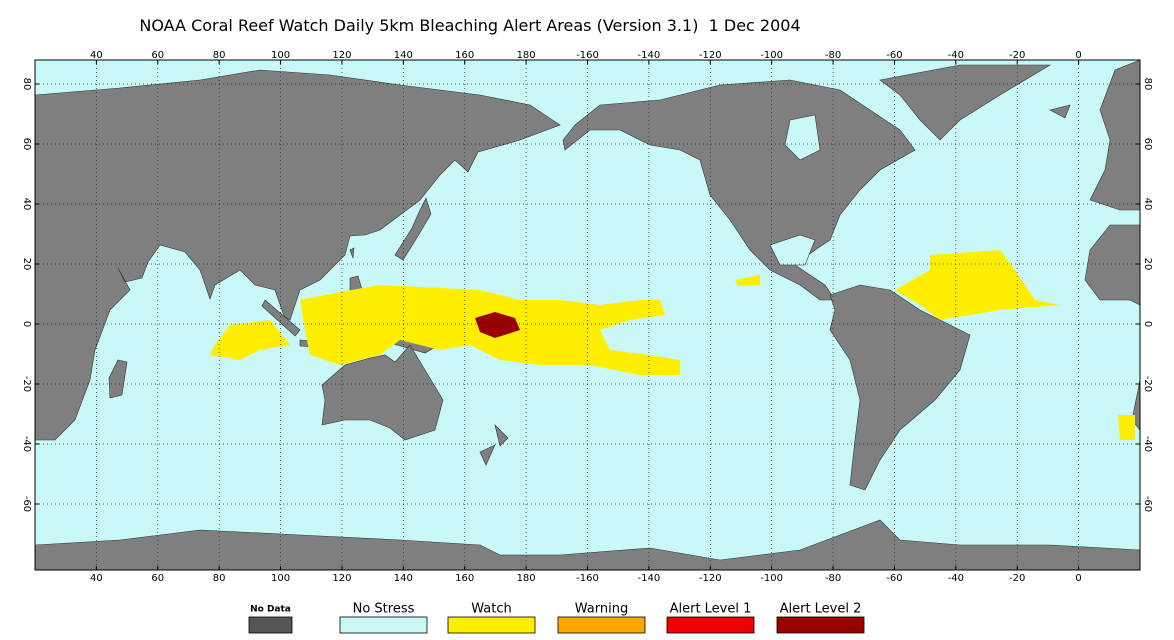 The image size is (1174, 640). Describe the element at coordinates (601, 609) in the screenshot. I see `legend-label: Warning` at that location.